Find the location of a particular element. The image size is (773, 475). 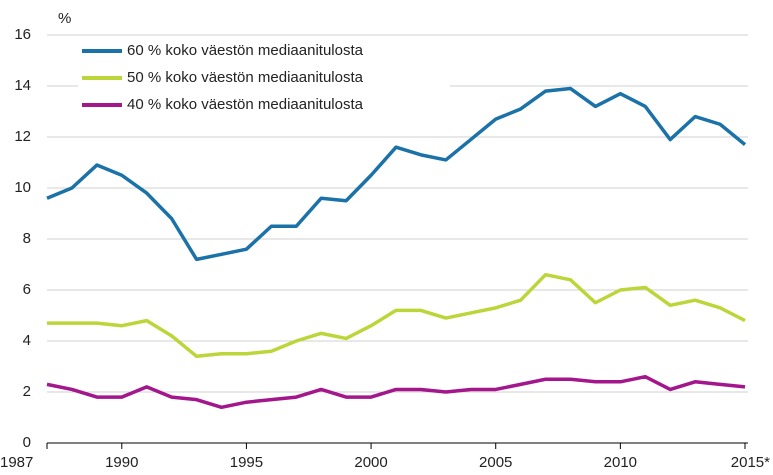

y-axis-label: % is located at coordinates (64, 18).